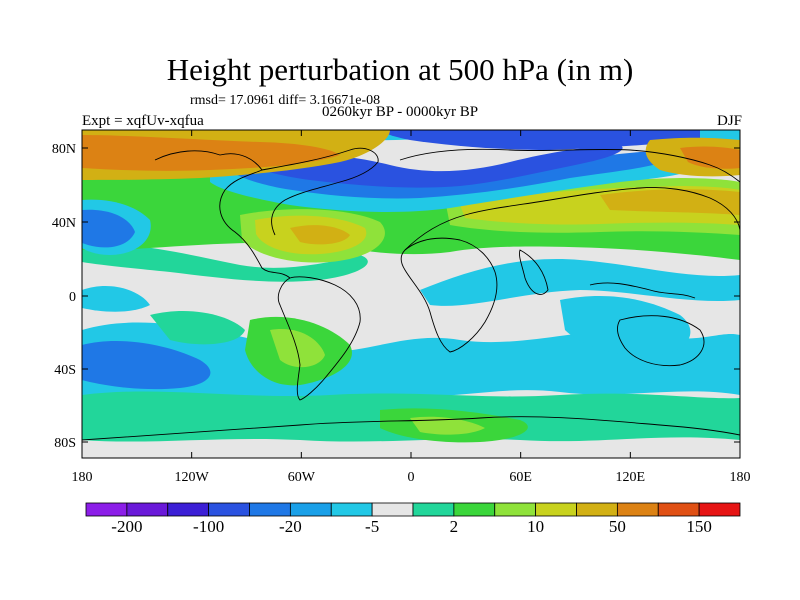  What do you see at coordinates (631, 477) in the screenshot?
I see `lon-label: 120E` at bounding box center [631, 477].